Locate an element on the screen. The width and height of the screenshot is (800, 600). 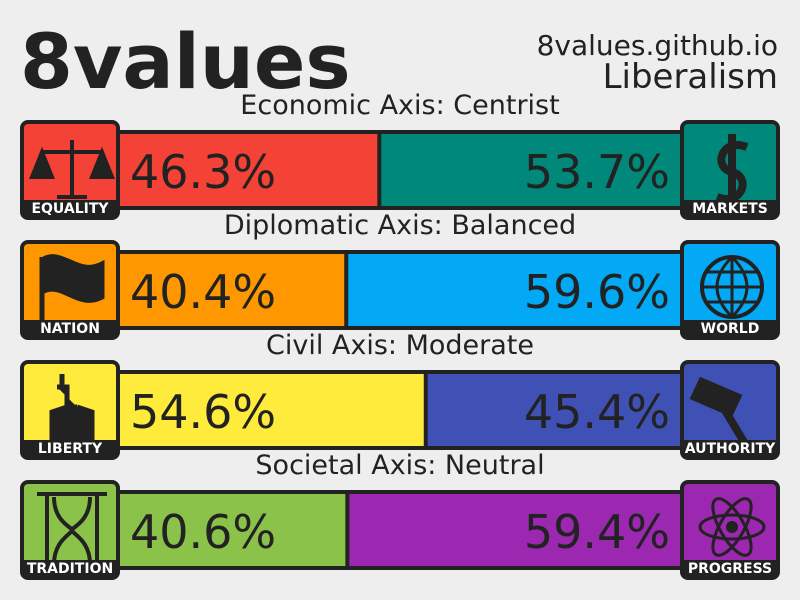
series-name: WORLD is located at coordinates (730, 329).